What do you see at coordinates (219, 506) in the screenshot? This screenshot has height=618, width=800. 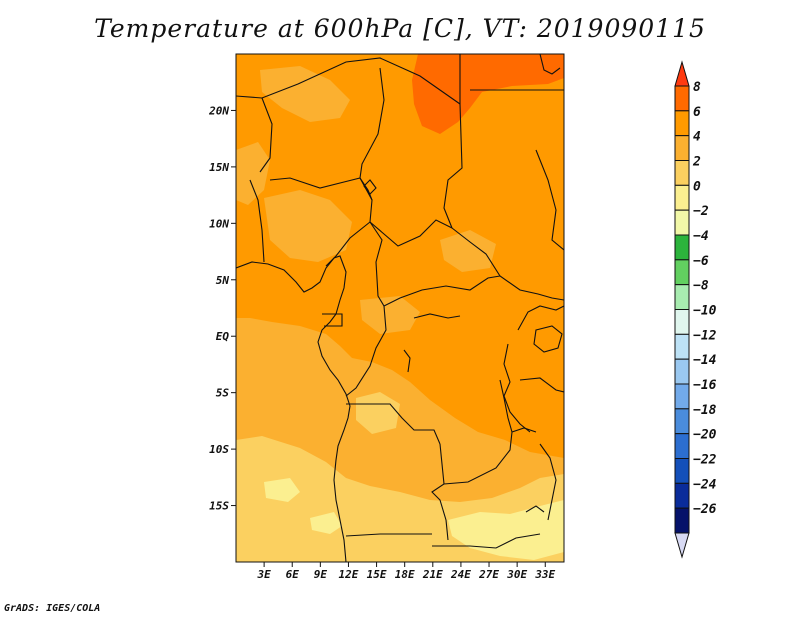 I see `lat-tick-label: 15S` at bounding box center [219, 506].